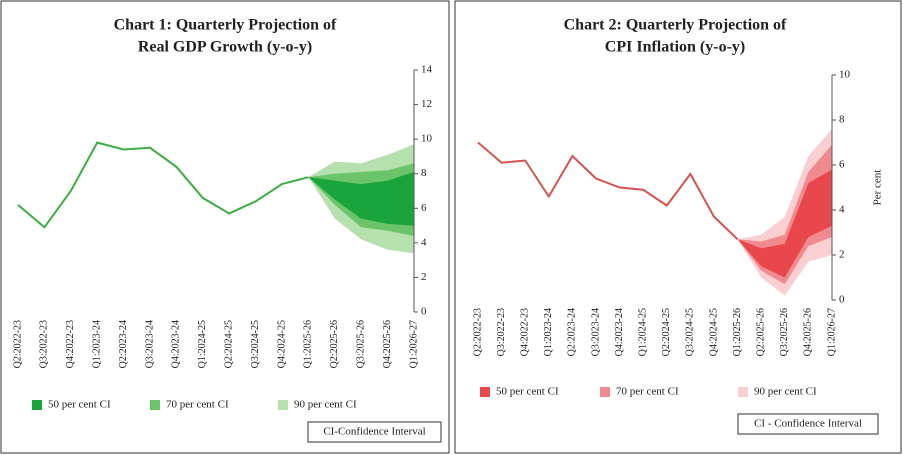 This screenshot has width=903, height=455. What do you see at coordinates (878, 188) in the screenshot?
I see `y-axis-label: Per cent` at bounding box center [878, 188].